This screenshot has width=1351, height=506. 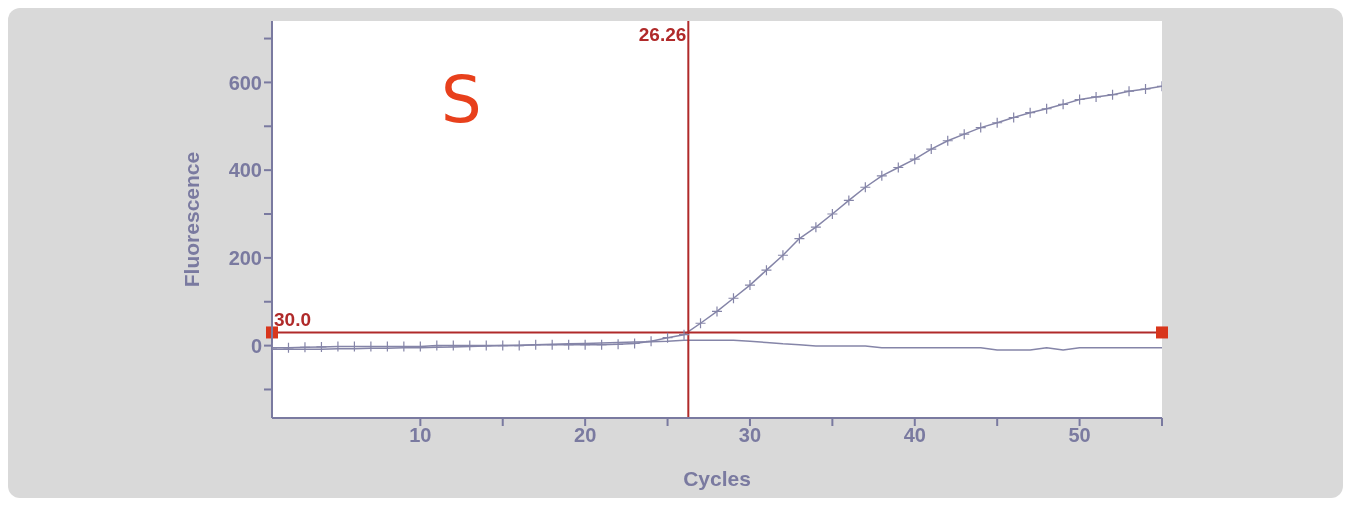 I want to click on y-tick-label: 200, so click(x=245, y=257).